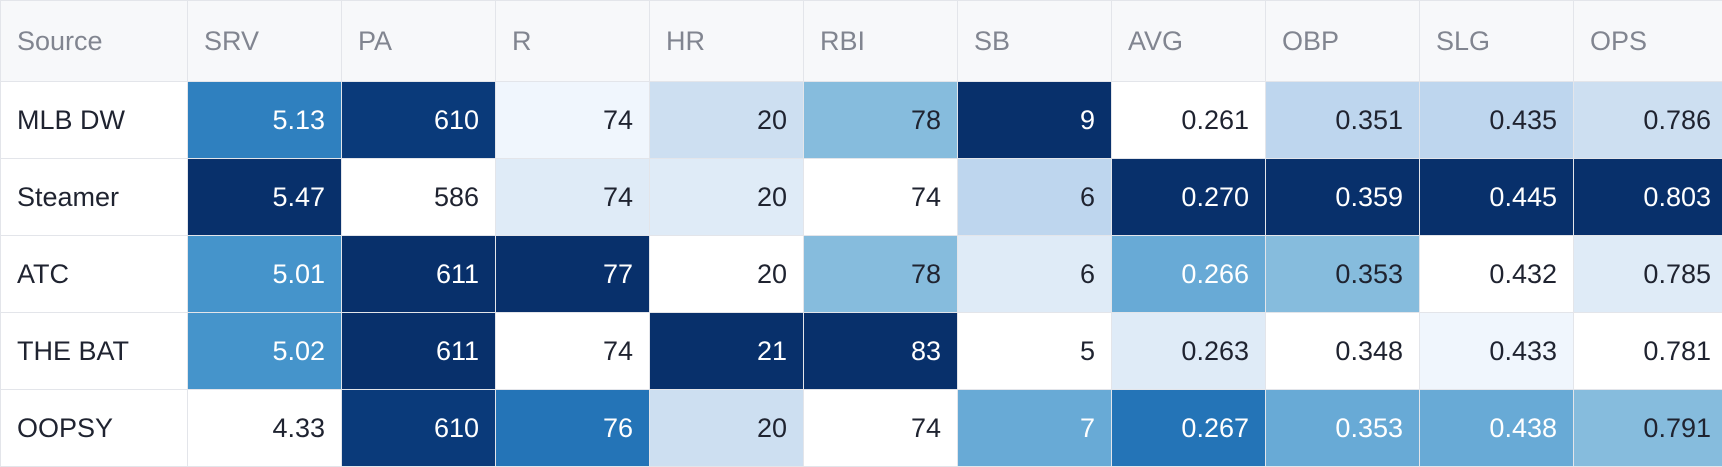  What do you see at coordinates (573, 274) in the screenshot?
I see `cell-r: 77` at bounding box center [573, 274].